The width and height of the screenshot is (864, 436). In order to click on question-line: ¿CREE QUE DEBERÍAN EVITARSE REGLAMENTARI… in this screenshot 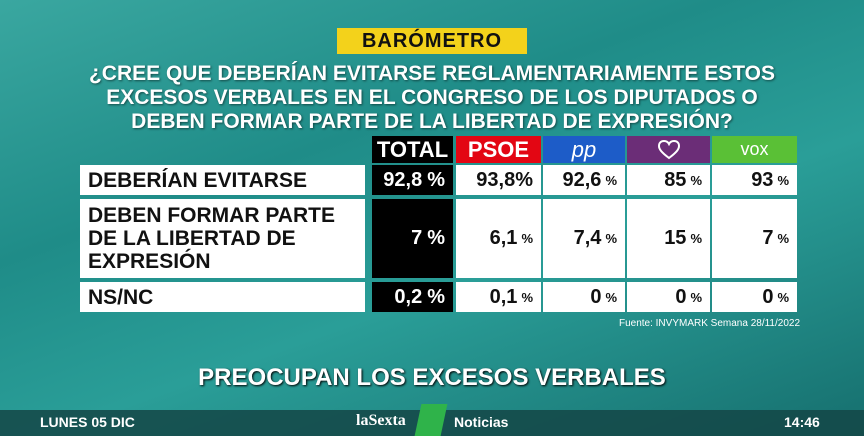, I will do `click(432, 73)`.